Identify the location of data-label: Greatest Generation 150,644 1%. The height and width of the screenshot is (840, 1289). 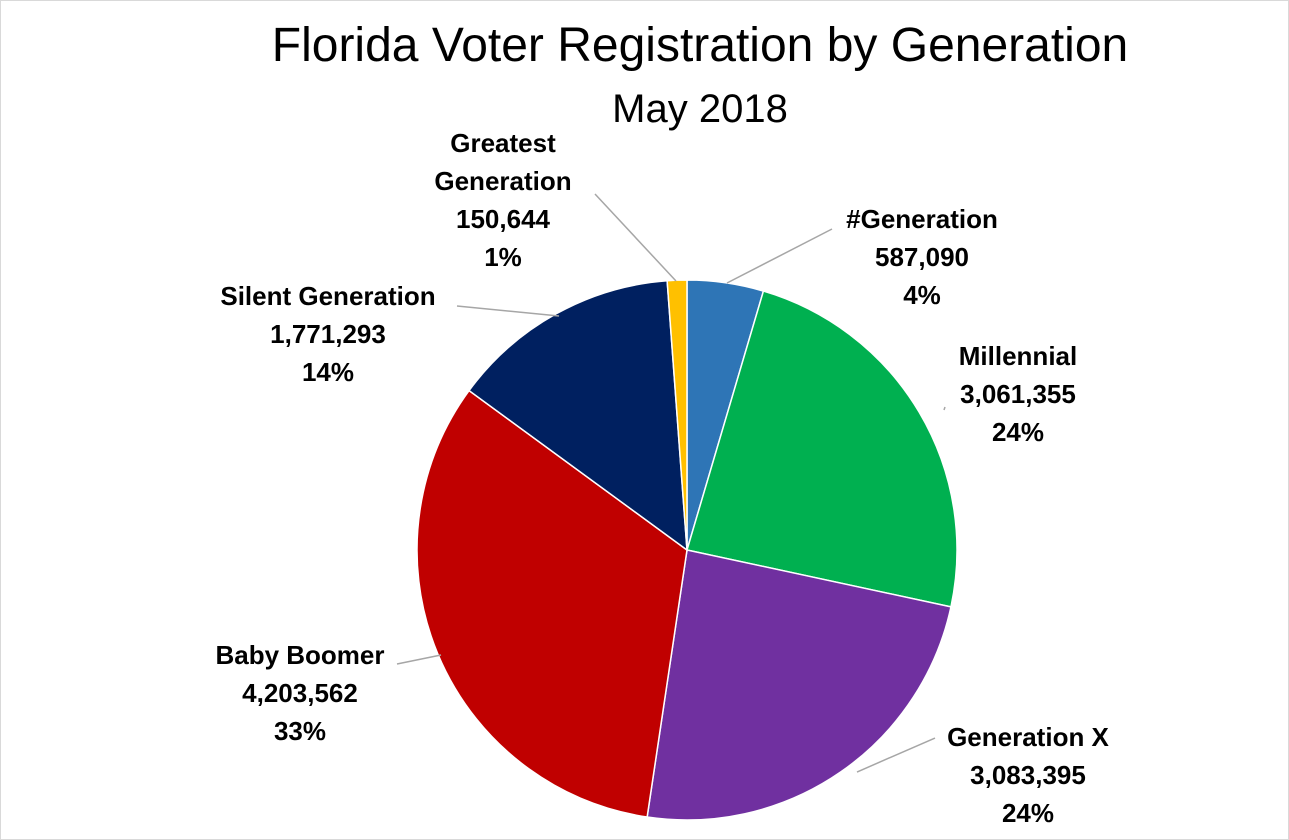
(502, 200).